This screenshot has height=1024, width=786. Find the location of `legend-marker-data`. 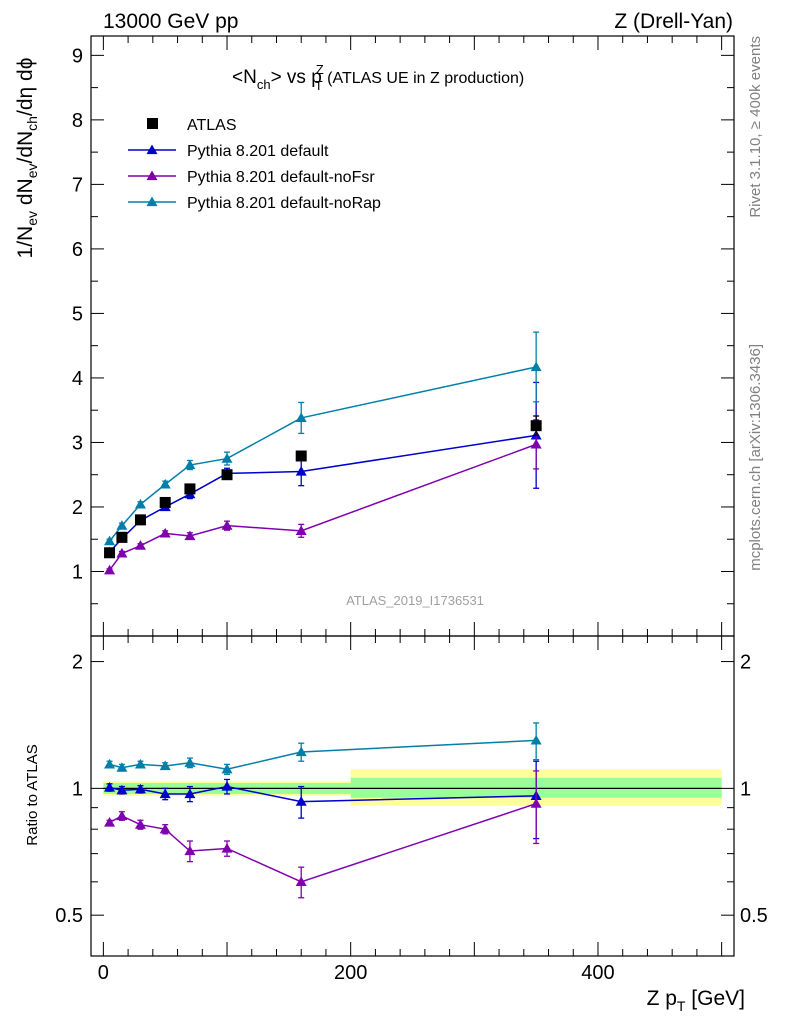

legend-marker-data is located at coordinates (152, 123).